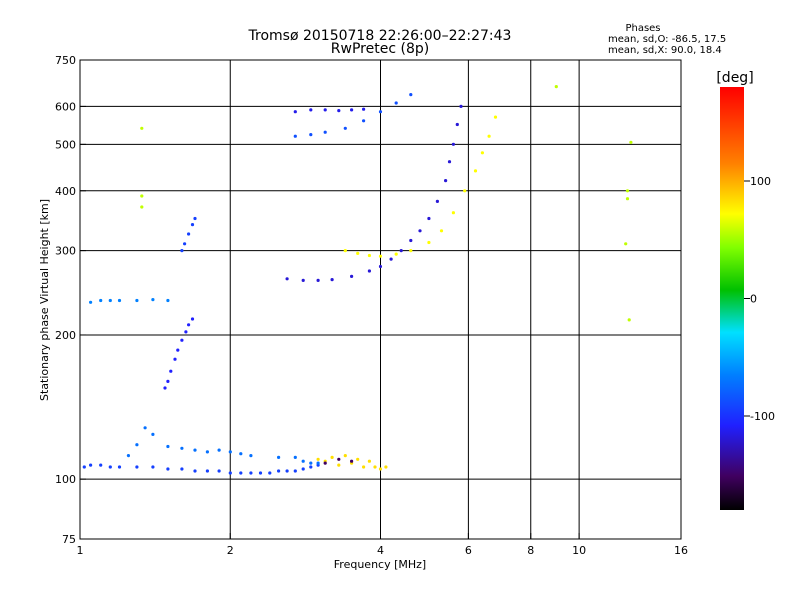 This screenshot has width=800, height=600. What do you see at coordinates (734, 78) in the screenshot?
I see `colorbar-label: [deg]` at bounding box center [734, 78].